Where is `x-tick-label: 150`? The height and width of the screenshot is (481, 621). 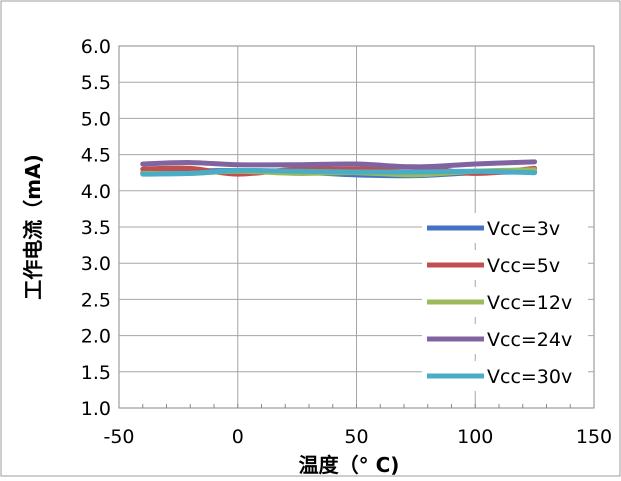
x-tick-label: 150 is located at coordinates (594, 437).